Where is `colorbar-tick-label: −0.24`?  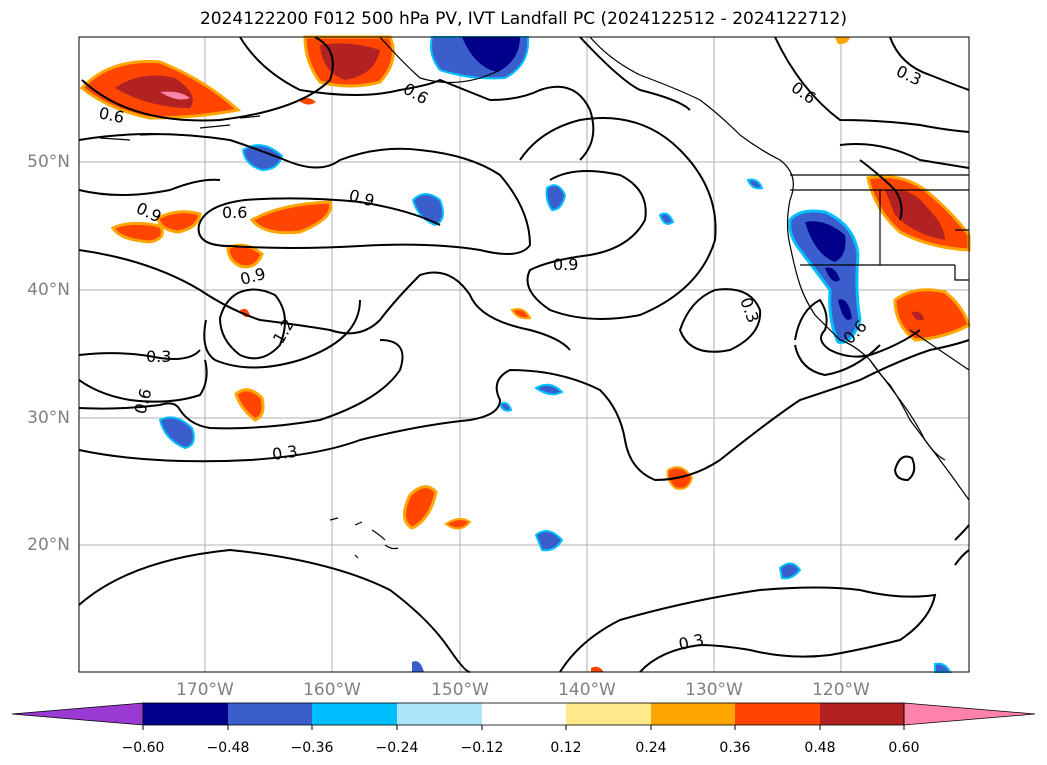 colorbar-tick-label: −0.24 is located at coordinates (397, 748).